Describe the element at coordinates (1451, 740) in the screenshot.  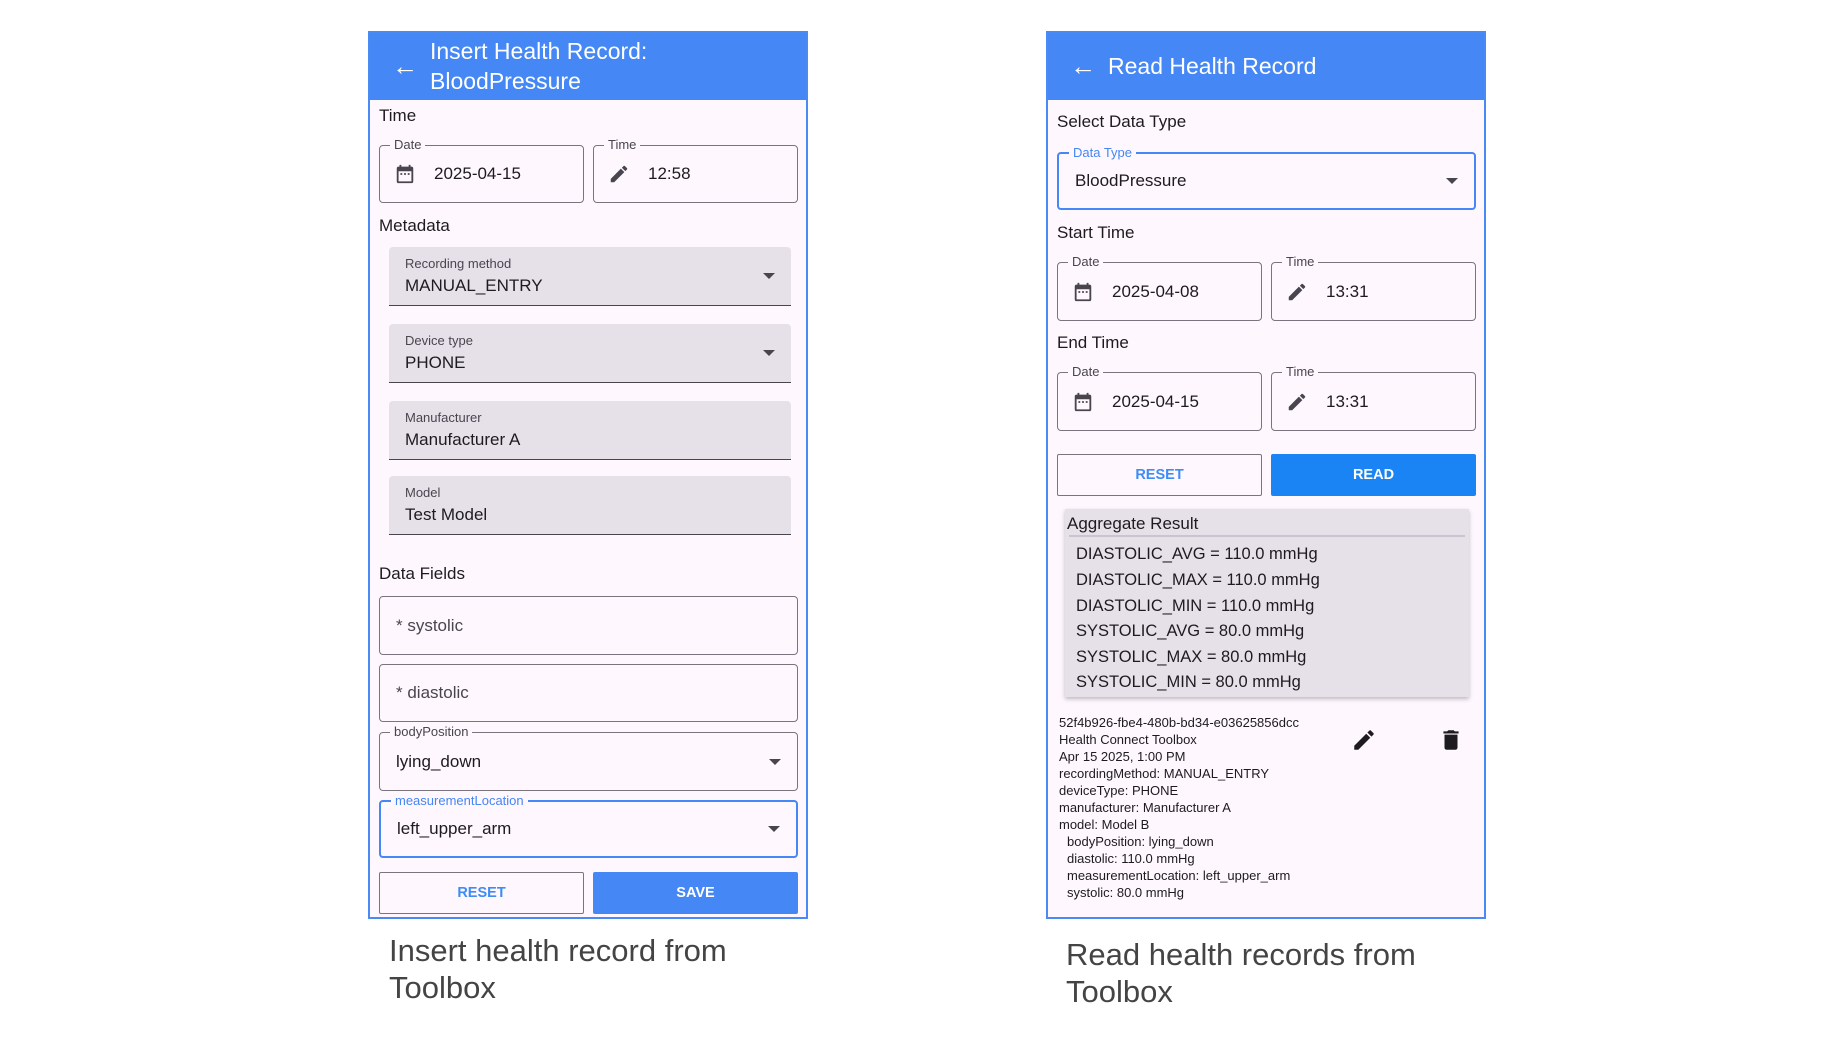
I see `trash-icon` at that location.